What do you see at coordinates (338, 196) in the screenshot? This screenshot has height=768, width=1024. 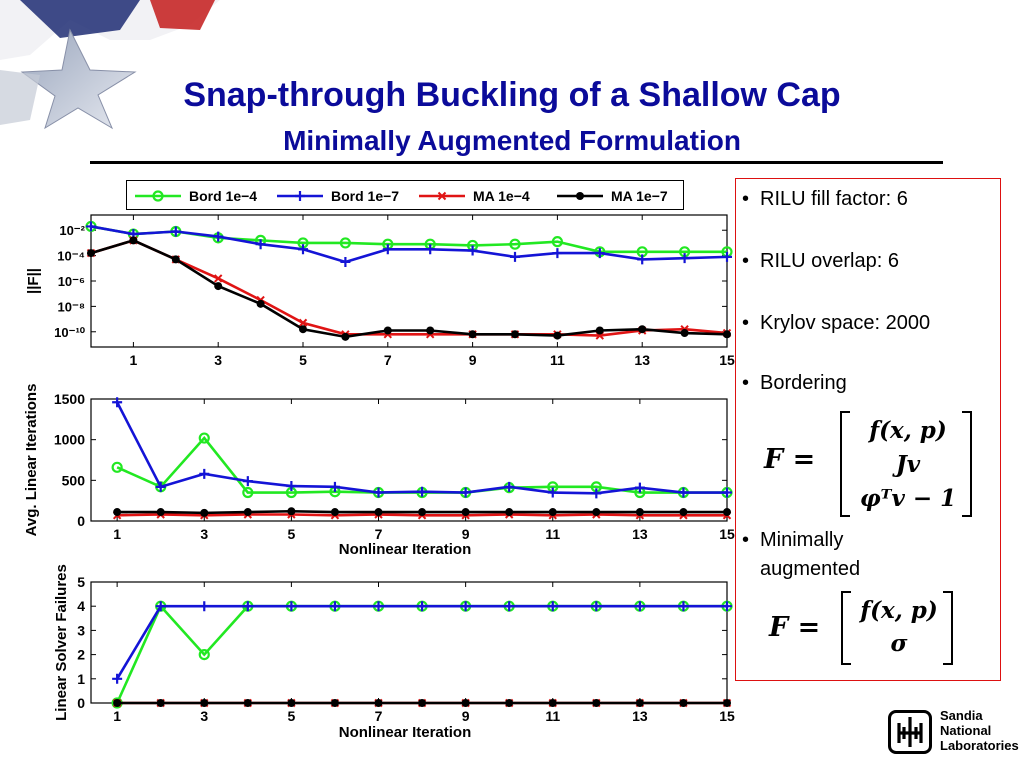 I see `legend-entry: Bord 1e−7` at bounding box center [338, 196].